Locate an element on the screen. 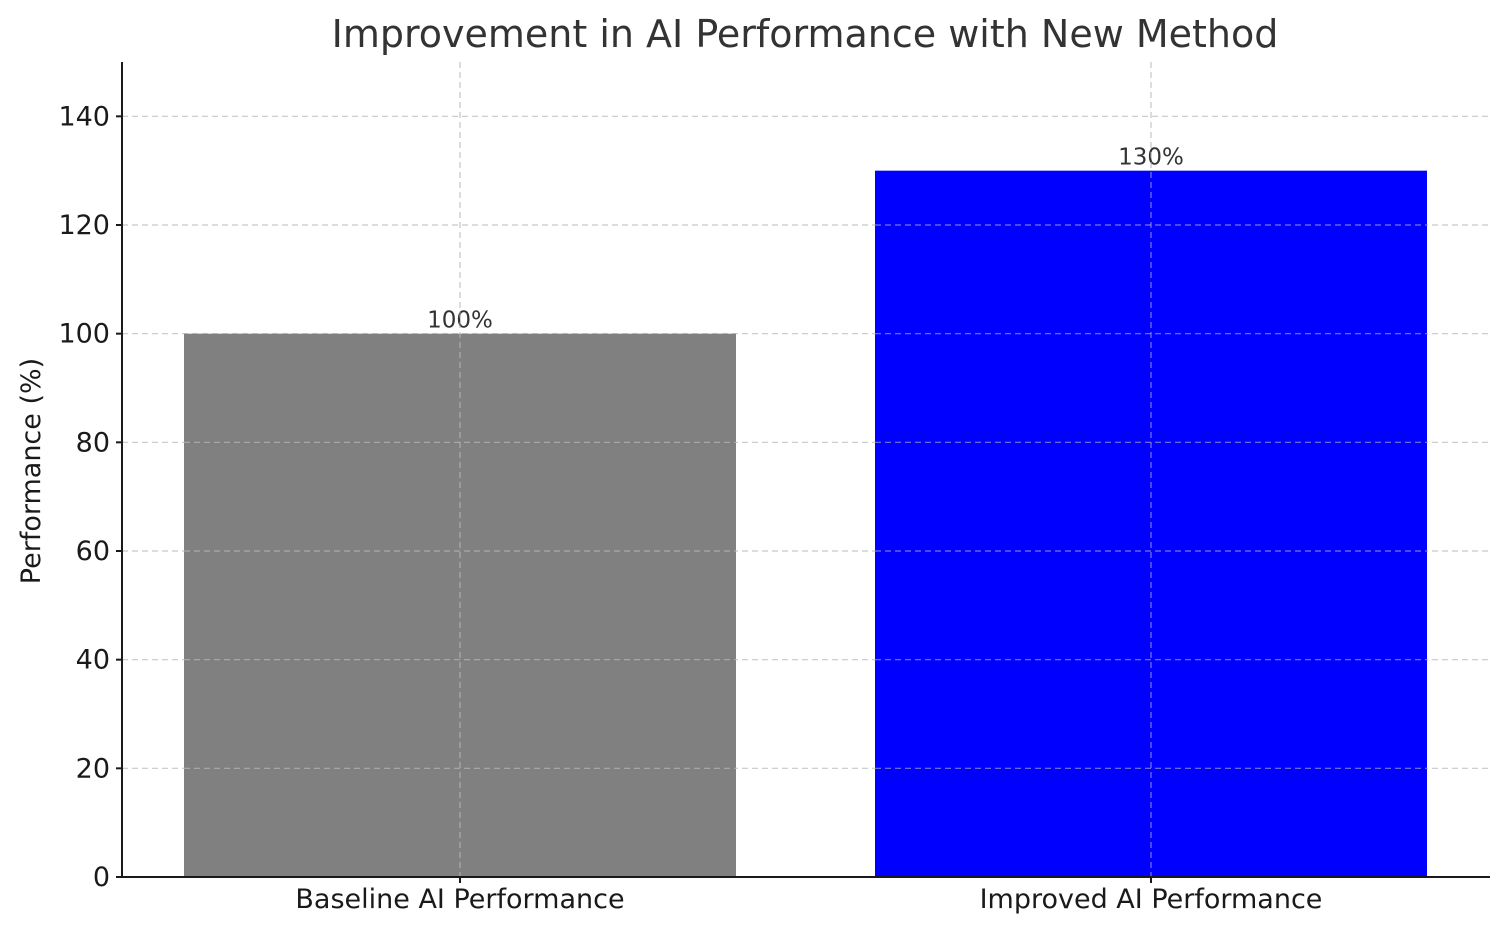 The width and height of the screenshot is (1507, 937). y-tick-label-2: 40 is located at coordinates (93, 660).